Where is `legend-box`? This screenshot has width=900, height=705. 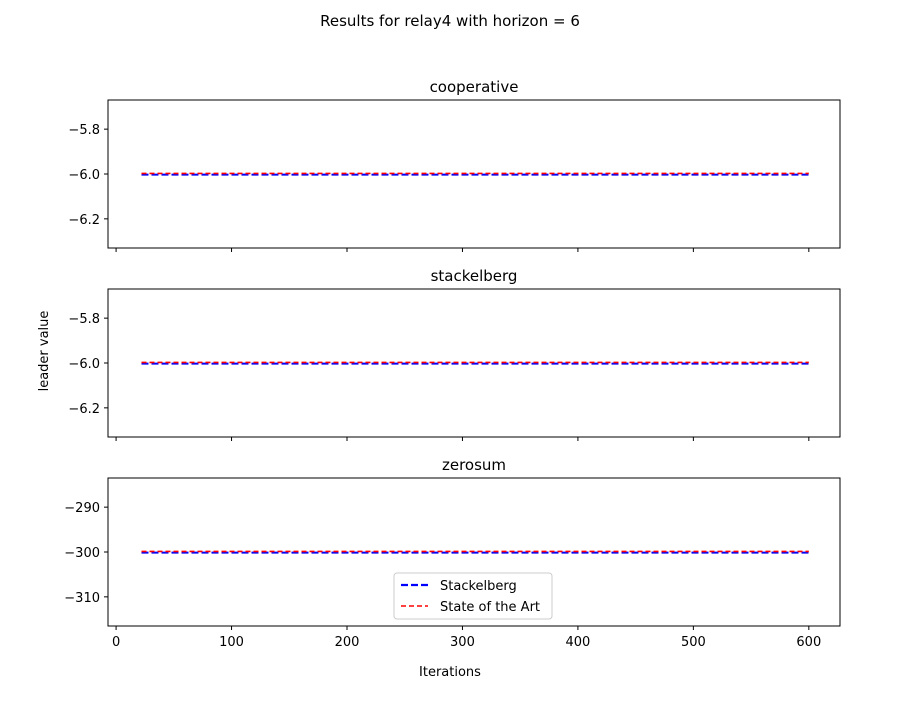
legend-box is located at coordinates (473, 596).